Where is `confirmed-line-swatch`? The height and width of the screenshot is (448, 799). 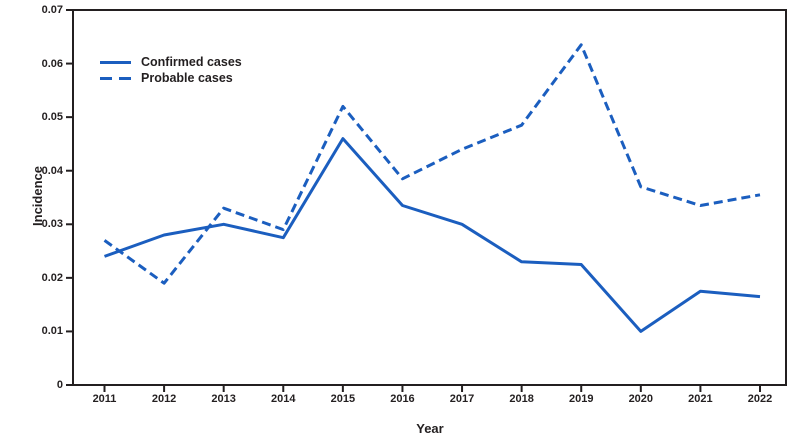 confirmed-line-swatch is located at coordinates (115, 62).